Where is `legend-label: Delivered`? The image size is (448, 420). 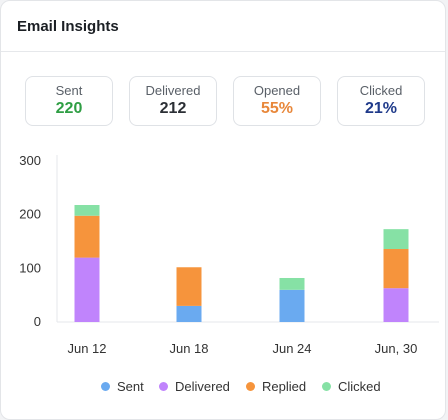 legend-label: Delivered is located at coordinates (202, 386).